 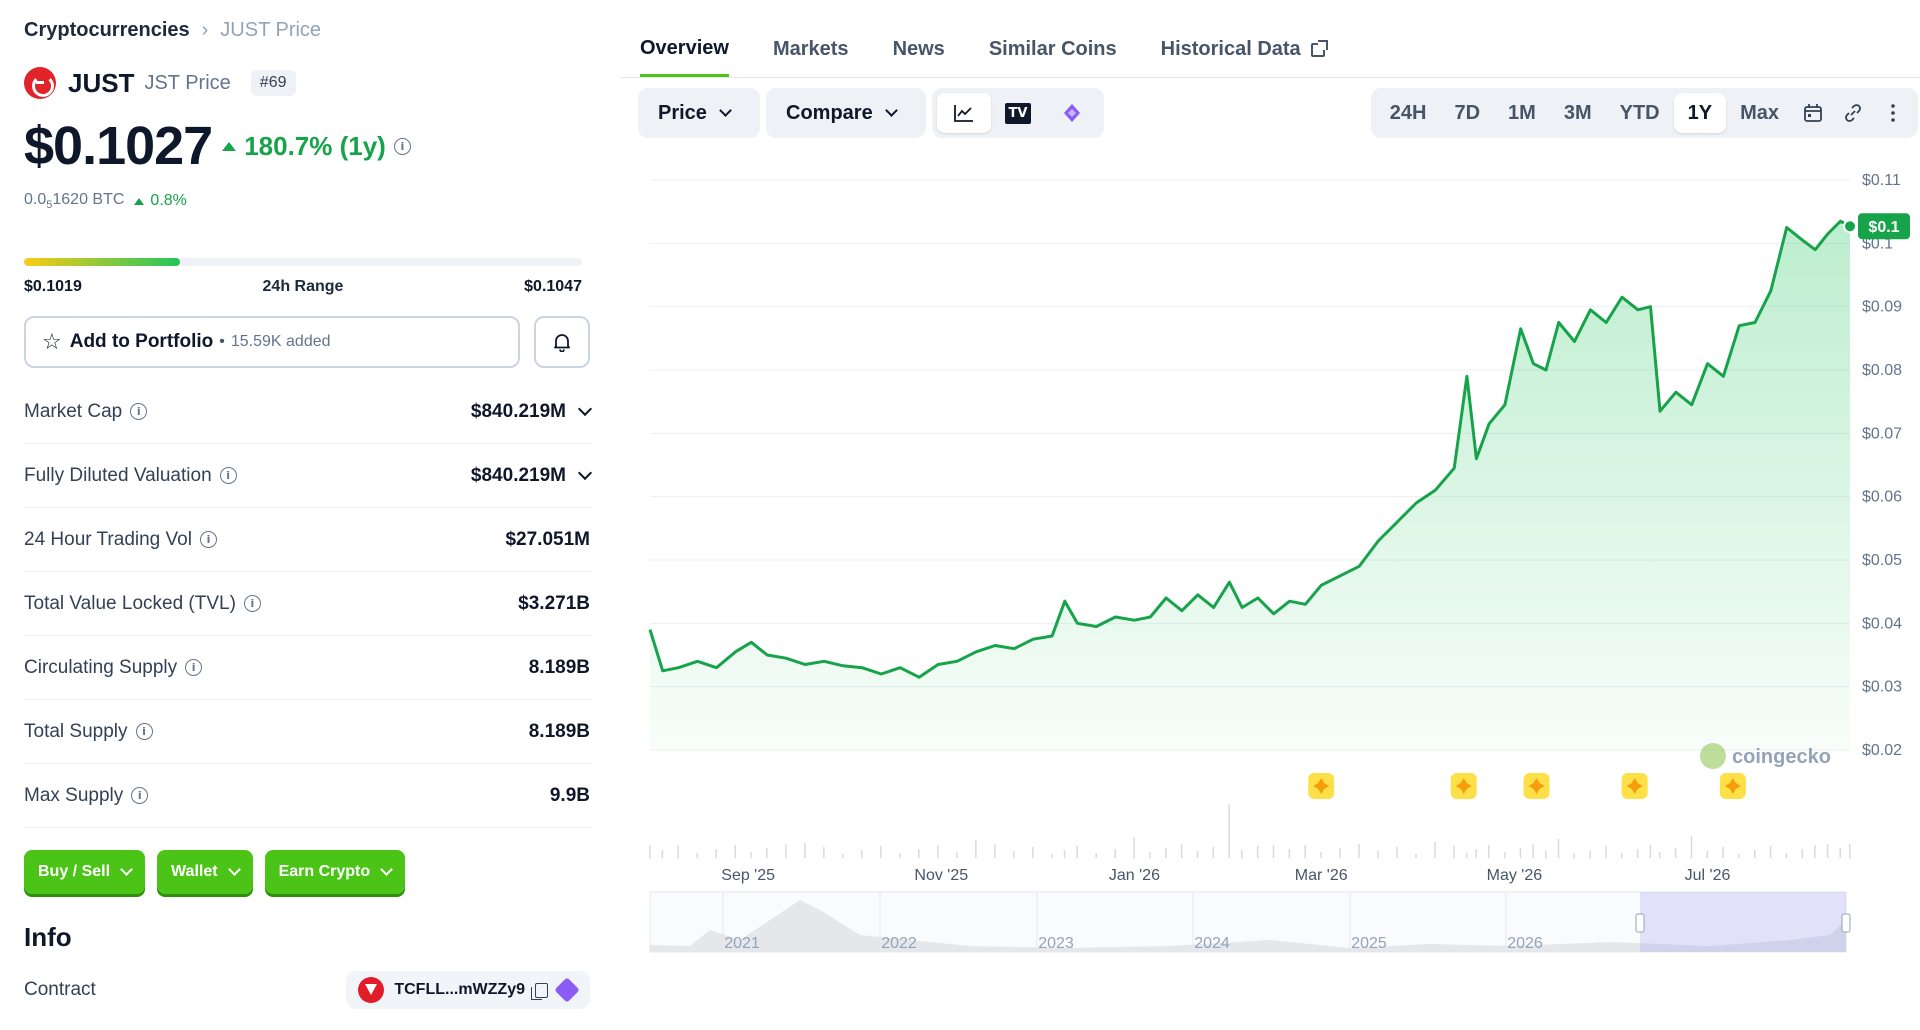 I want to click on metamask-gem-icon, so click(x=567, y=990).